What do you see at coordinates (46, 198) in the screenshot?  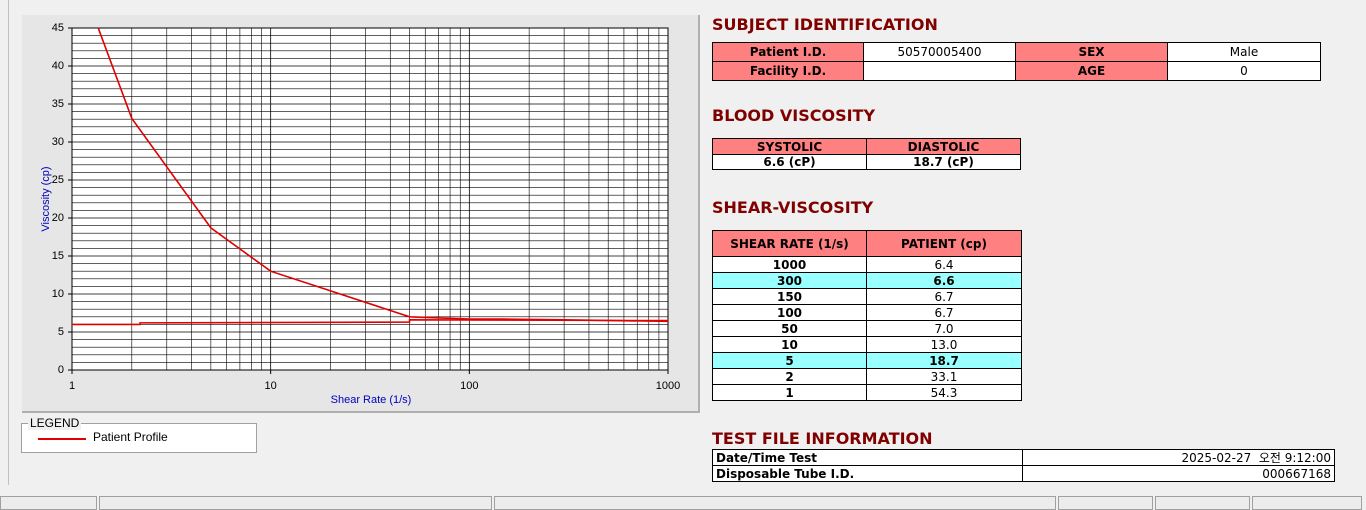 I see `y-axis-label: Viscosity (cp)` at bounding box center [46, 198].